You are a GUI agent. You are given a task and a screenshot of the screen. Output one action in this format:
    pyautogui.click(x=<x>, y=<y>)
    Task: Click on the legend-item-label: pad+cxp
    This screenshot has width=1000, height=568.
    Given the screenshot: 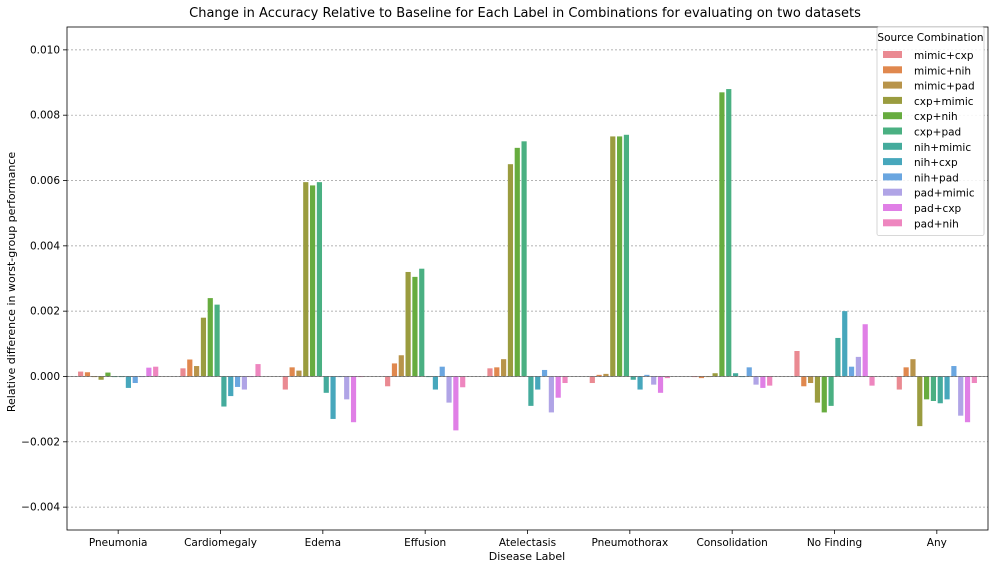 What is the action you would take?
    pyautogui.click(x=938, y=209)
    